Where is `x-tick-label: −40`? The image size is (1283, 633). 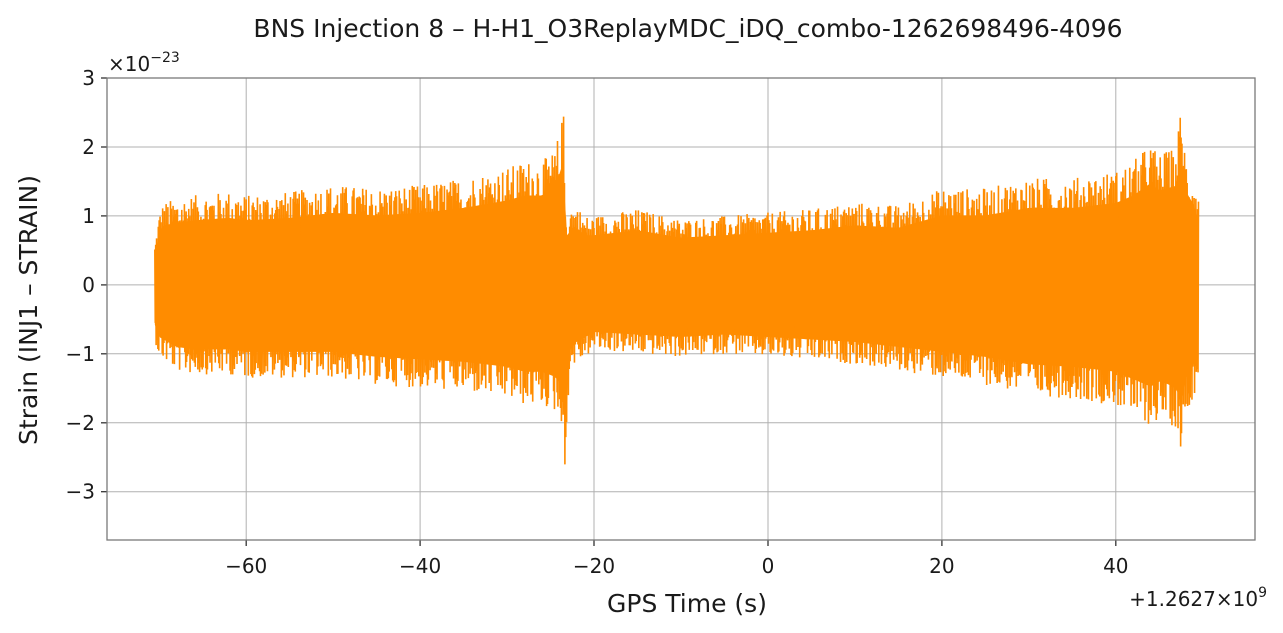
x-tick-label: −40 is located at coordinates (420, 566).